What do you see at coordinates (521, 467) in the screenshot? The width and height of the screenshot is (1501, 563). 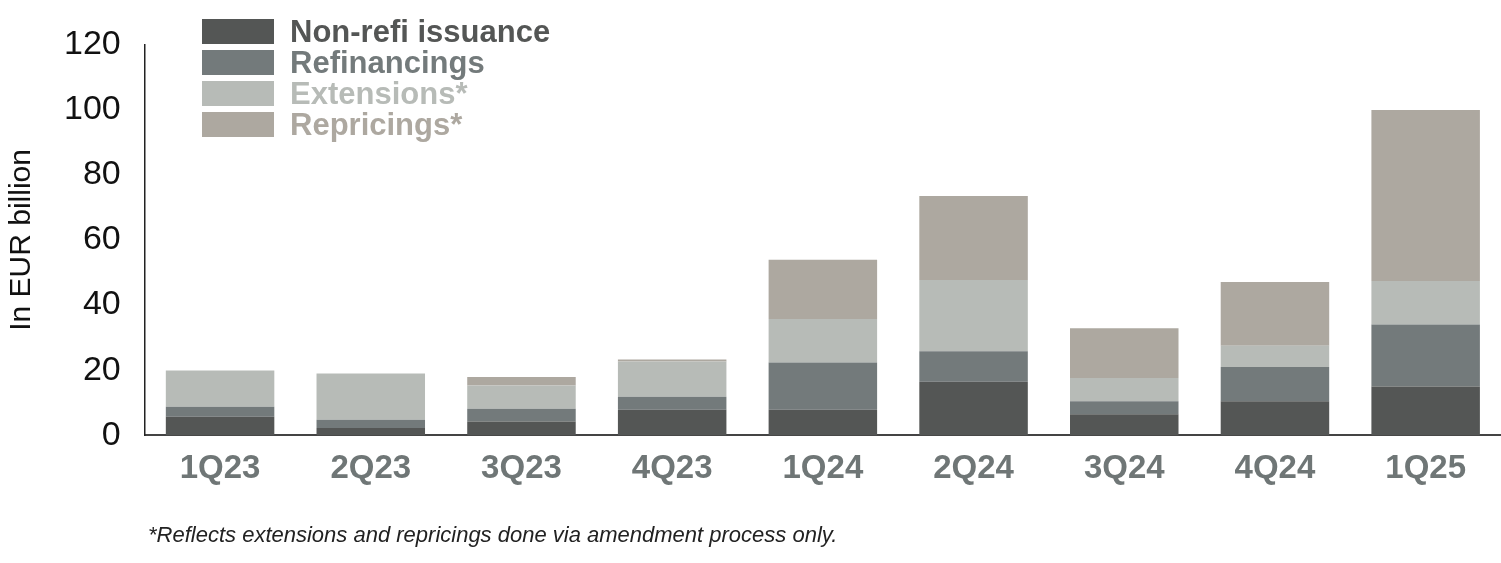 I see `x-tick-label: 3Q23` at bounding box center [521, 467].